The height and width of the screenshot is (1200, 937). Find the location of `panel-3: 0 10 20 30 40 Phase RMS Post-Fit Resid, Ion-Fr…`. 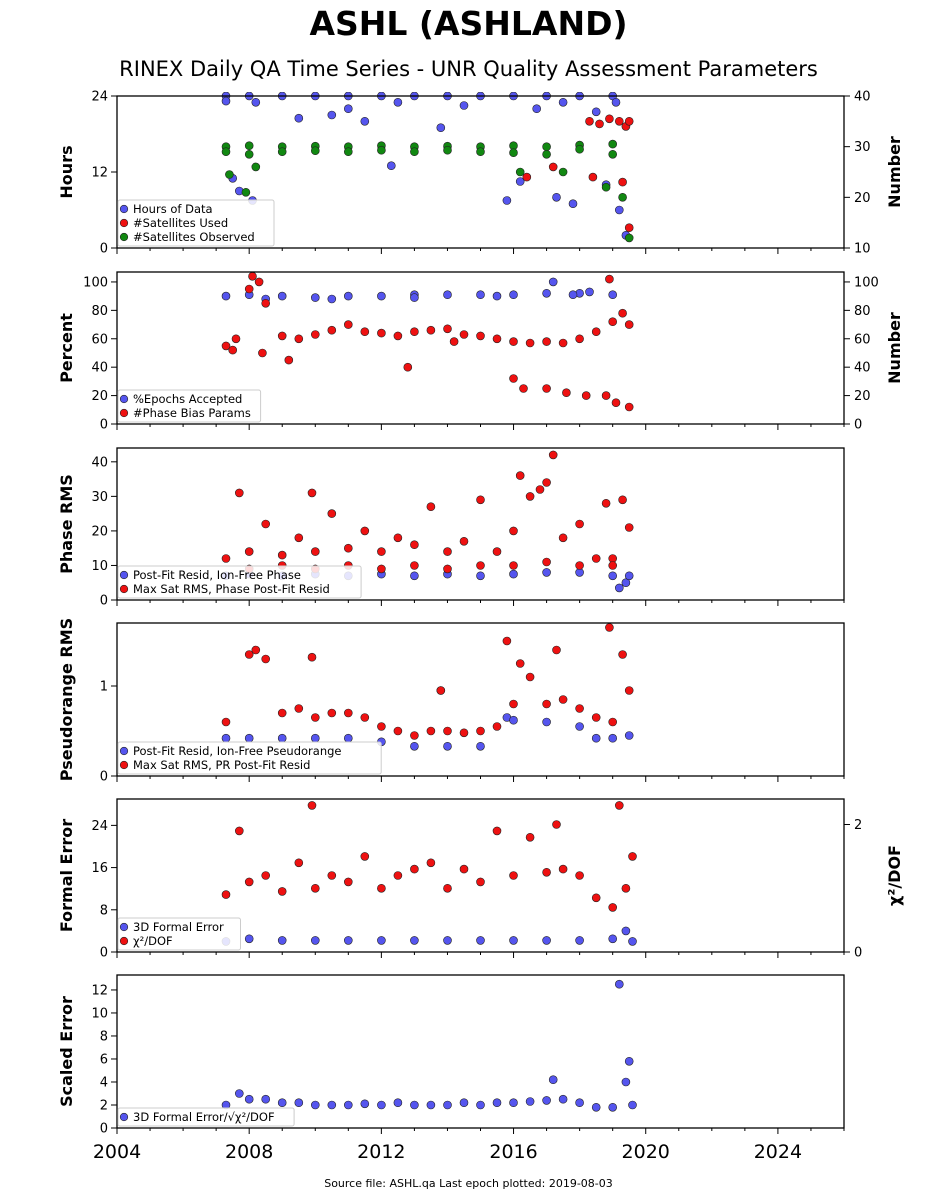

panel-3: 0 10 20 30 40 Phase RMS Post-Fit Resid, Ion-Fr… is located at coordinates (451, 528).